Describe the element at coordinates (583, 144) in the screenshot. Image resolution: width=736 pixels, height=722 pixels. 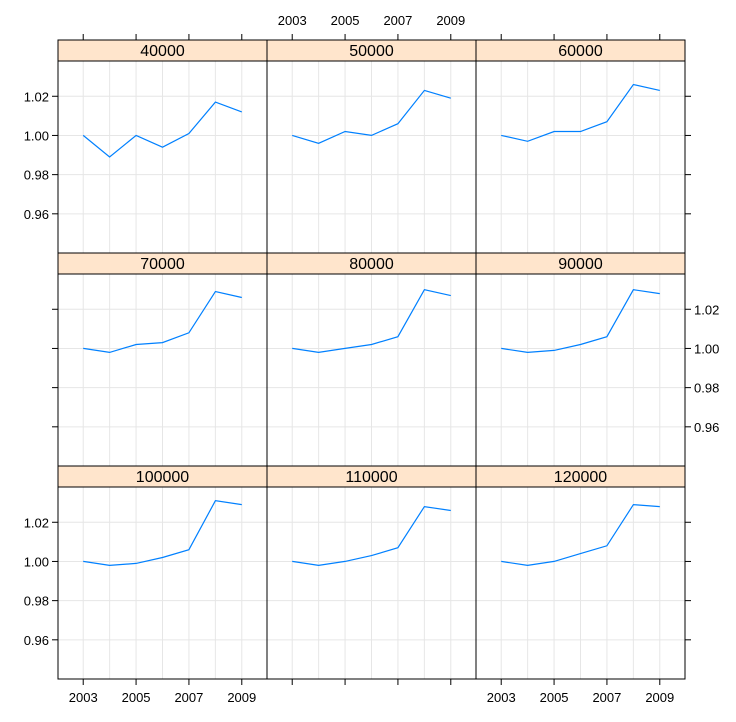
I see `panel-60000: 60000` at that location.